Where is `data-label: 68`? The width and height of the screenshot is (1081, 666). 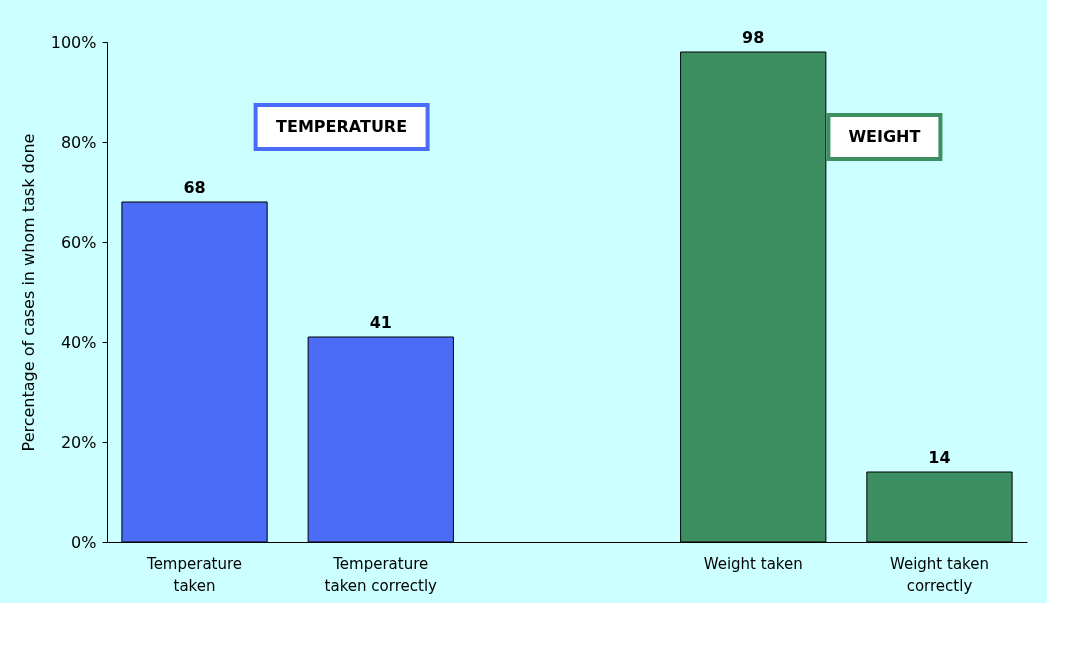
data-label: 68 is located at coordinates (194, 187).